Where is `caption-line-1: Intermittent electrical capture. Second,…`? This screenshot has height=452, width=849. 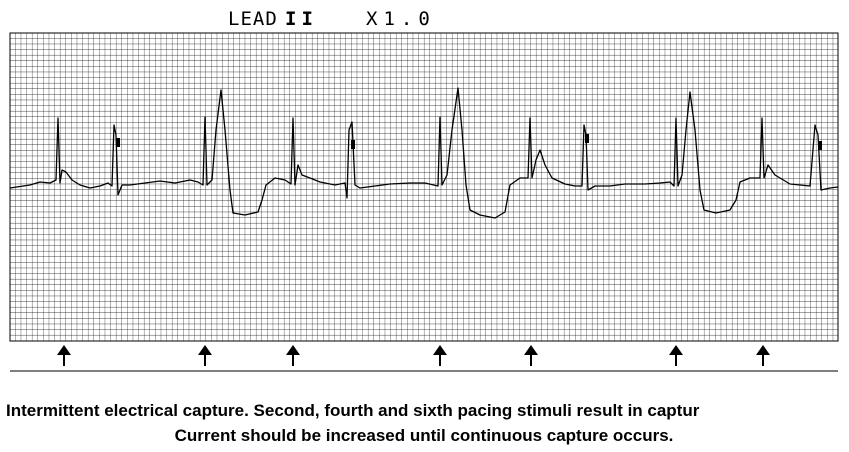 caption-line-1: Intermittent electrical capture. Second,… is located at coordinates (353, 410).